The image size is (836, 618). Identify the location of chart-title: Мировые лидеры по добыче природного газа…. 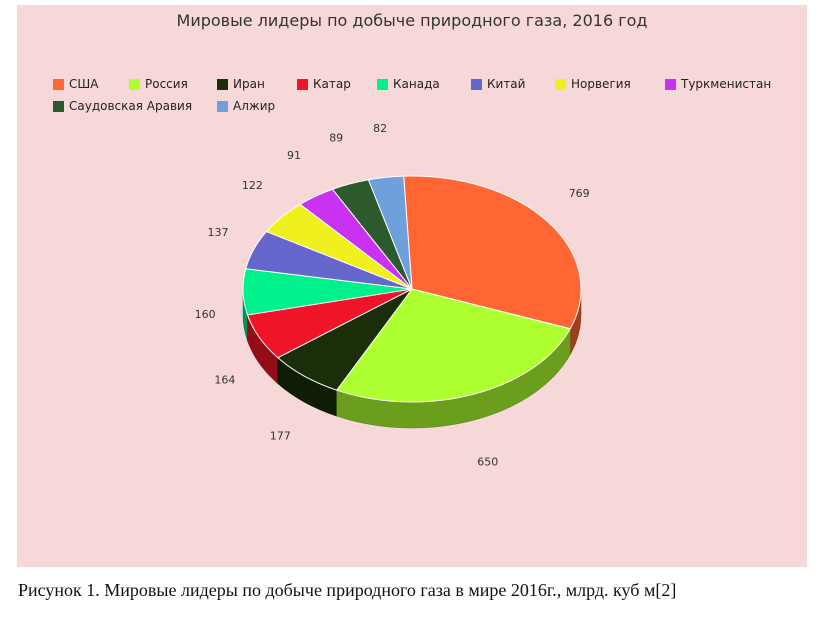
(412, 20).